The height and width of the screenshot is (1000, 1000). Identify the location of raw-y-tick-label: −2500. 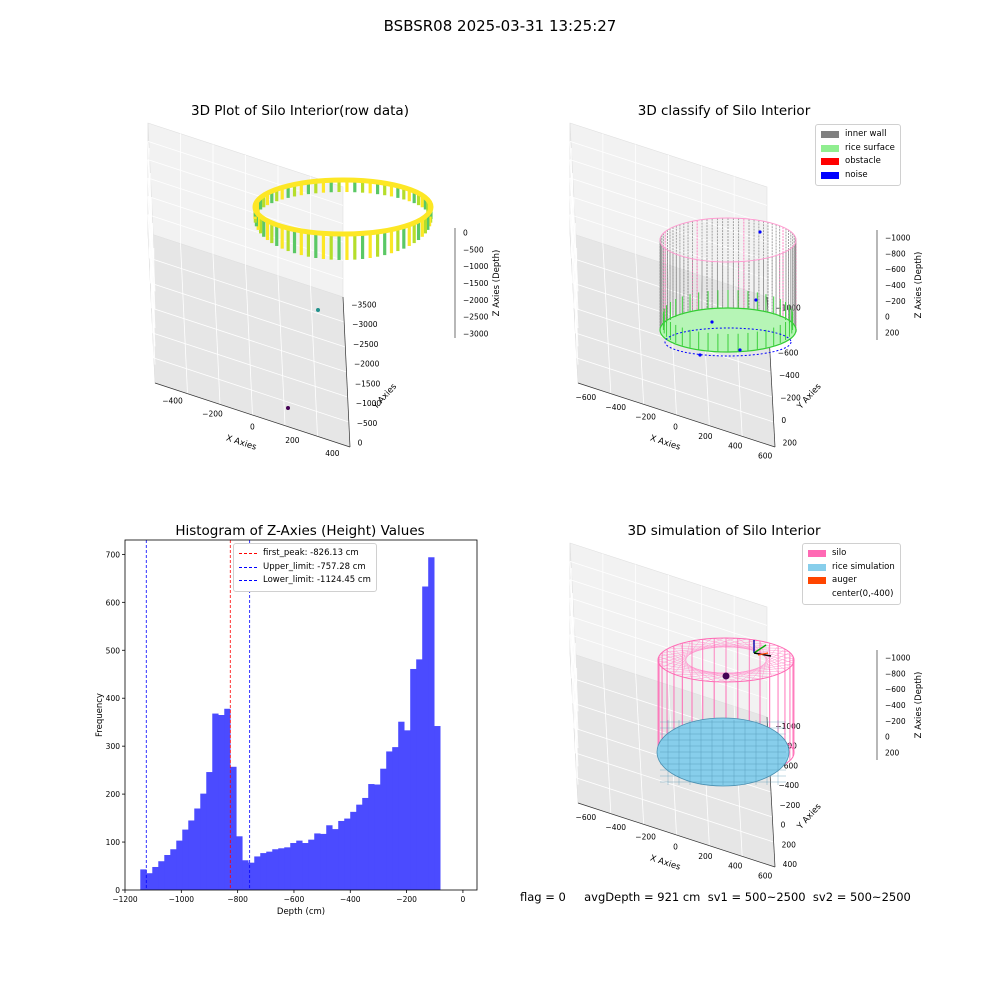
(366, 344).